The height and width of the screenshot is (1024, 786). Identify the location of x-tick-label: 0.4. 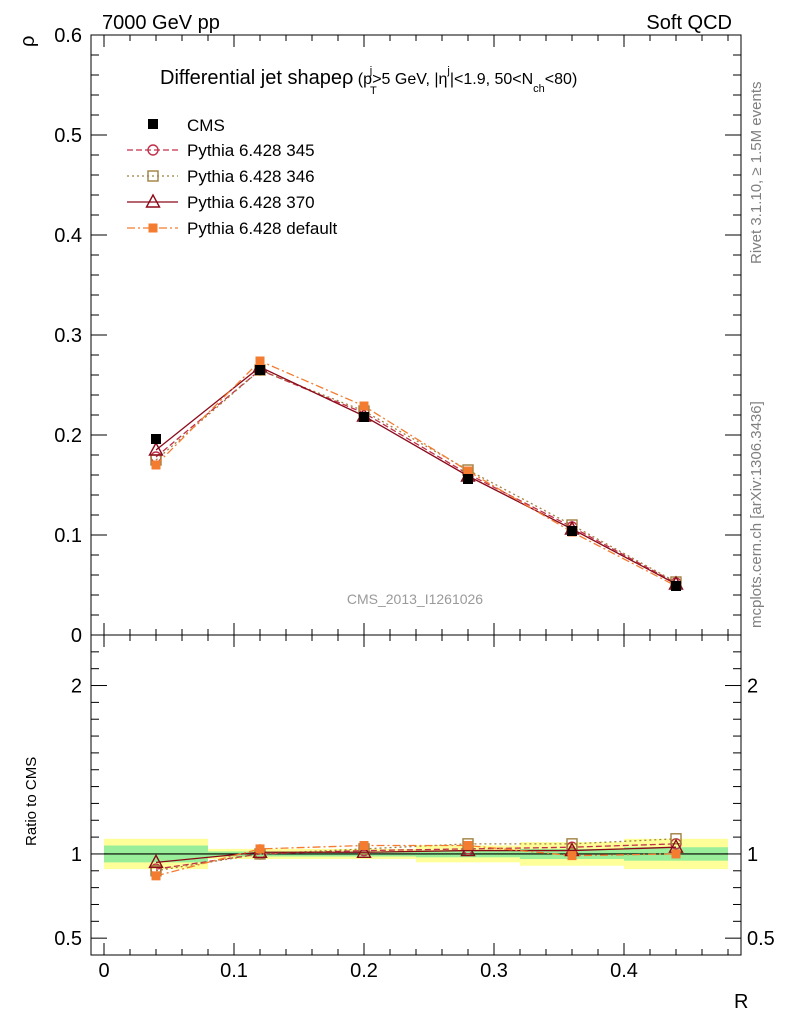
(624, 971).